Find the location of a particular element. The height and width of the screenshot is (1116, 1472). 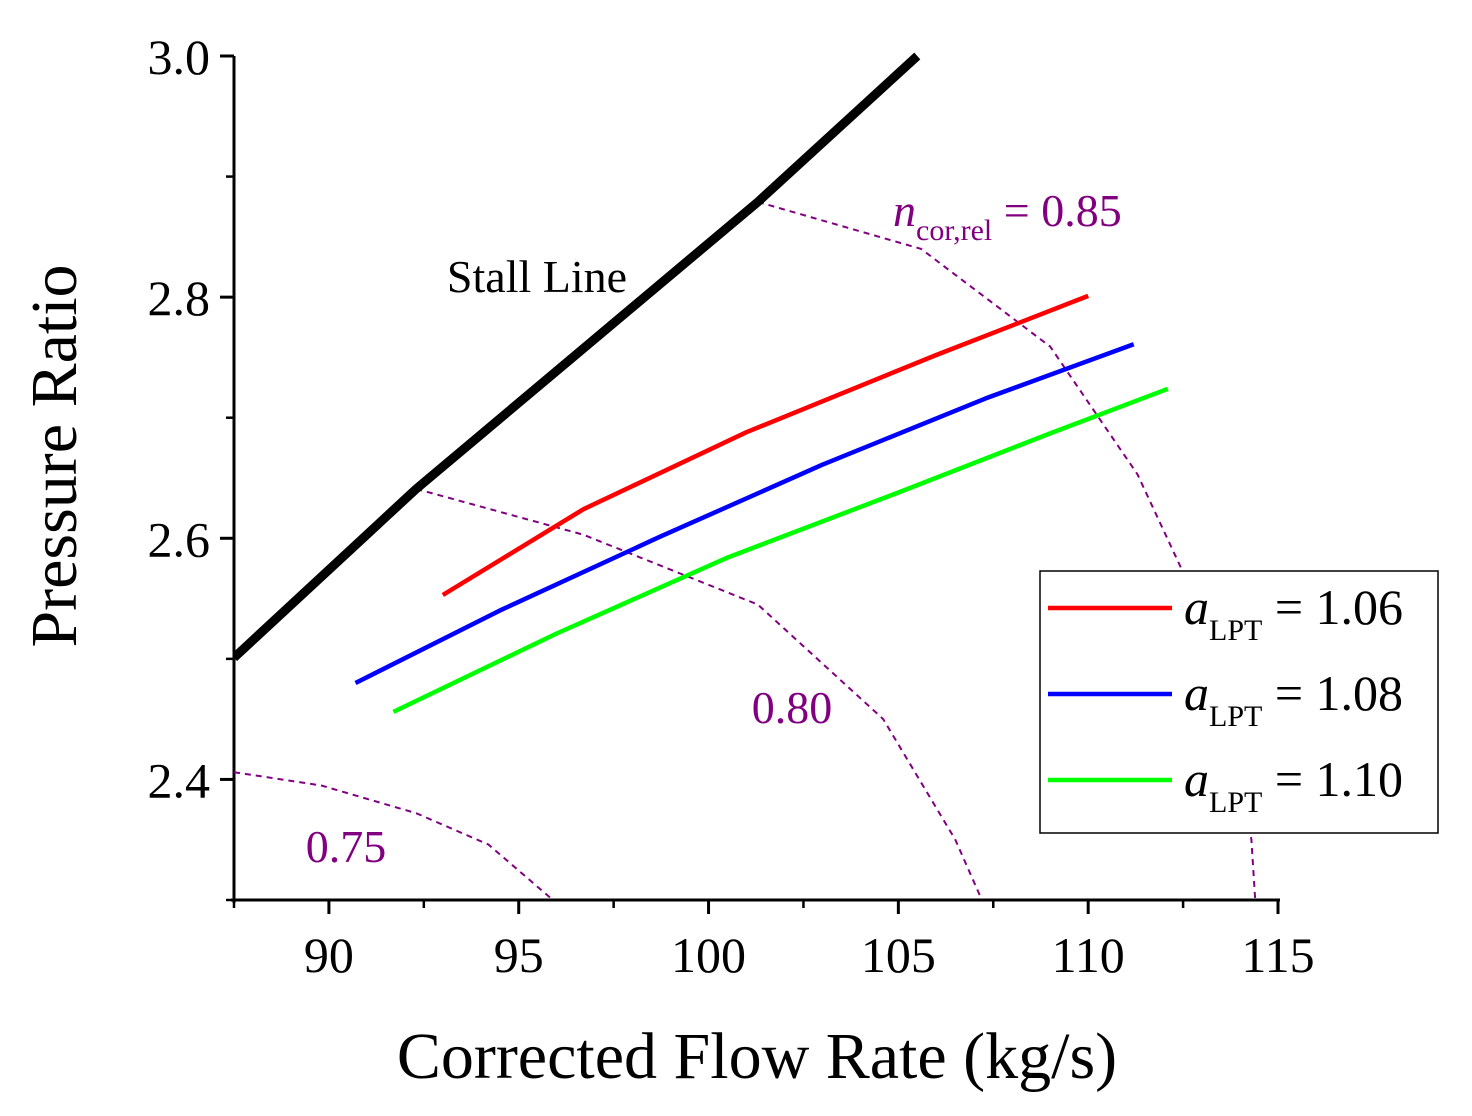

x-tick-label: 100 is located at coordinates (708, 955).